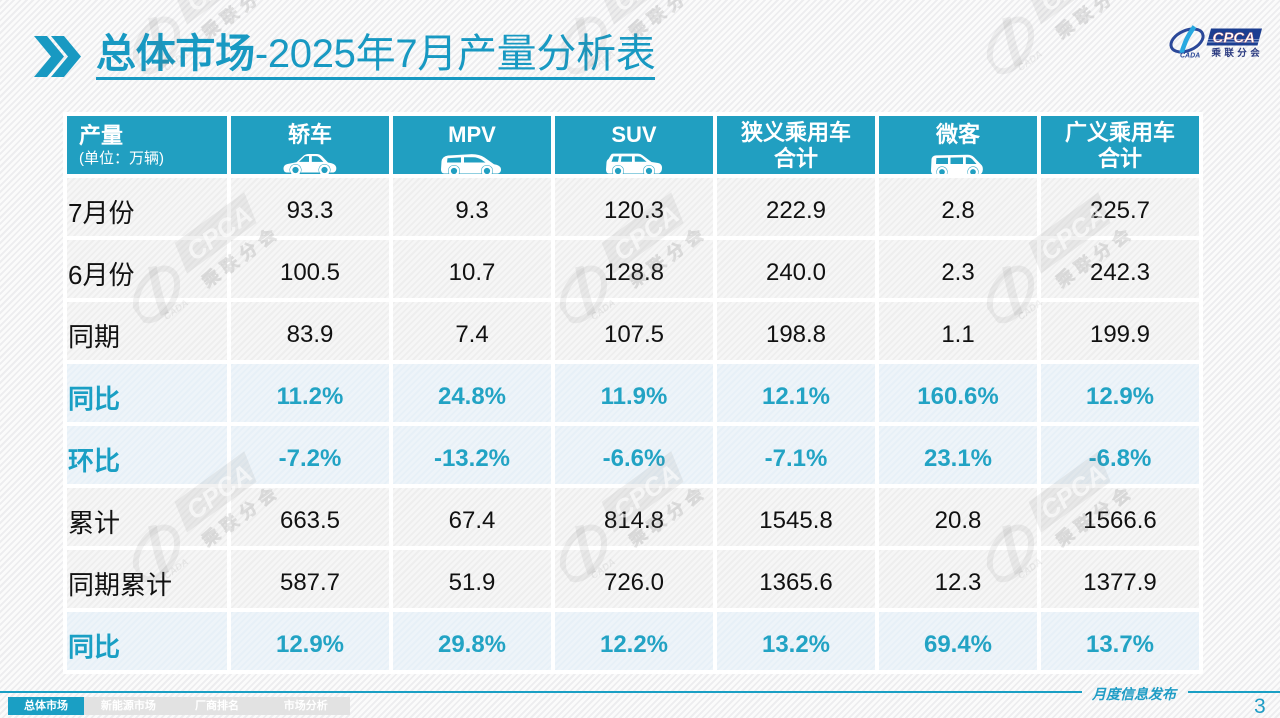  I want to click on svg-text: 乘联分会, so click(1237, 53).